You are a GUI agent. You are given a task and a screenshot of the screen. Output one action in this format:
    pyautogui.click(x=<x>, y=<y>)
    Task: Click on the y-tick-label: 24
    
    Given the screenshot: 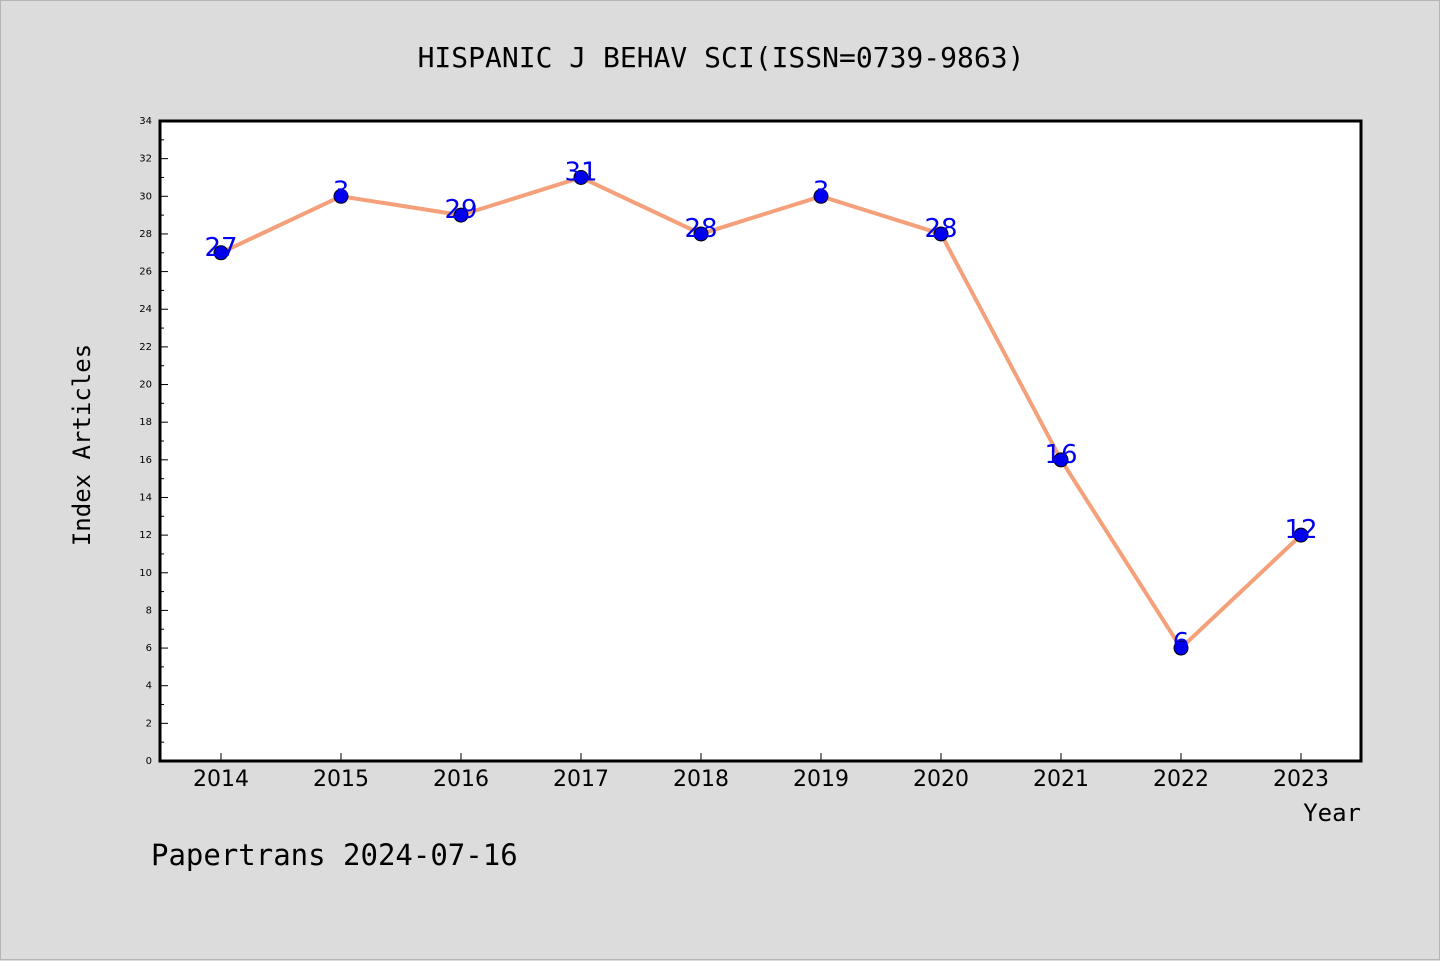 What is the action you would take?
    pyautogui.click(x=145, y=309)
    